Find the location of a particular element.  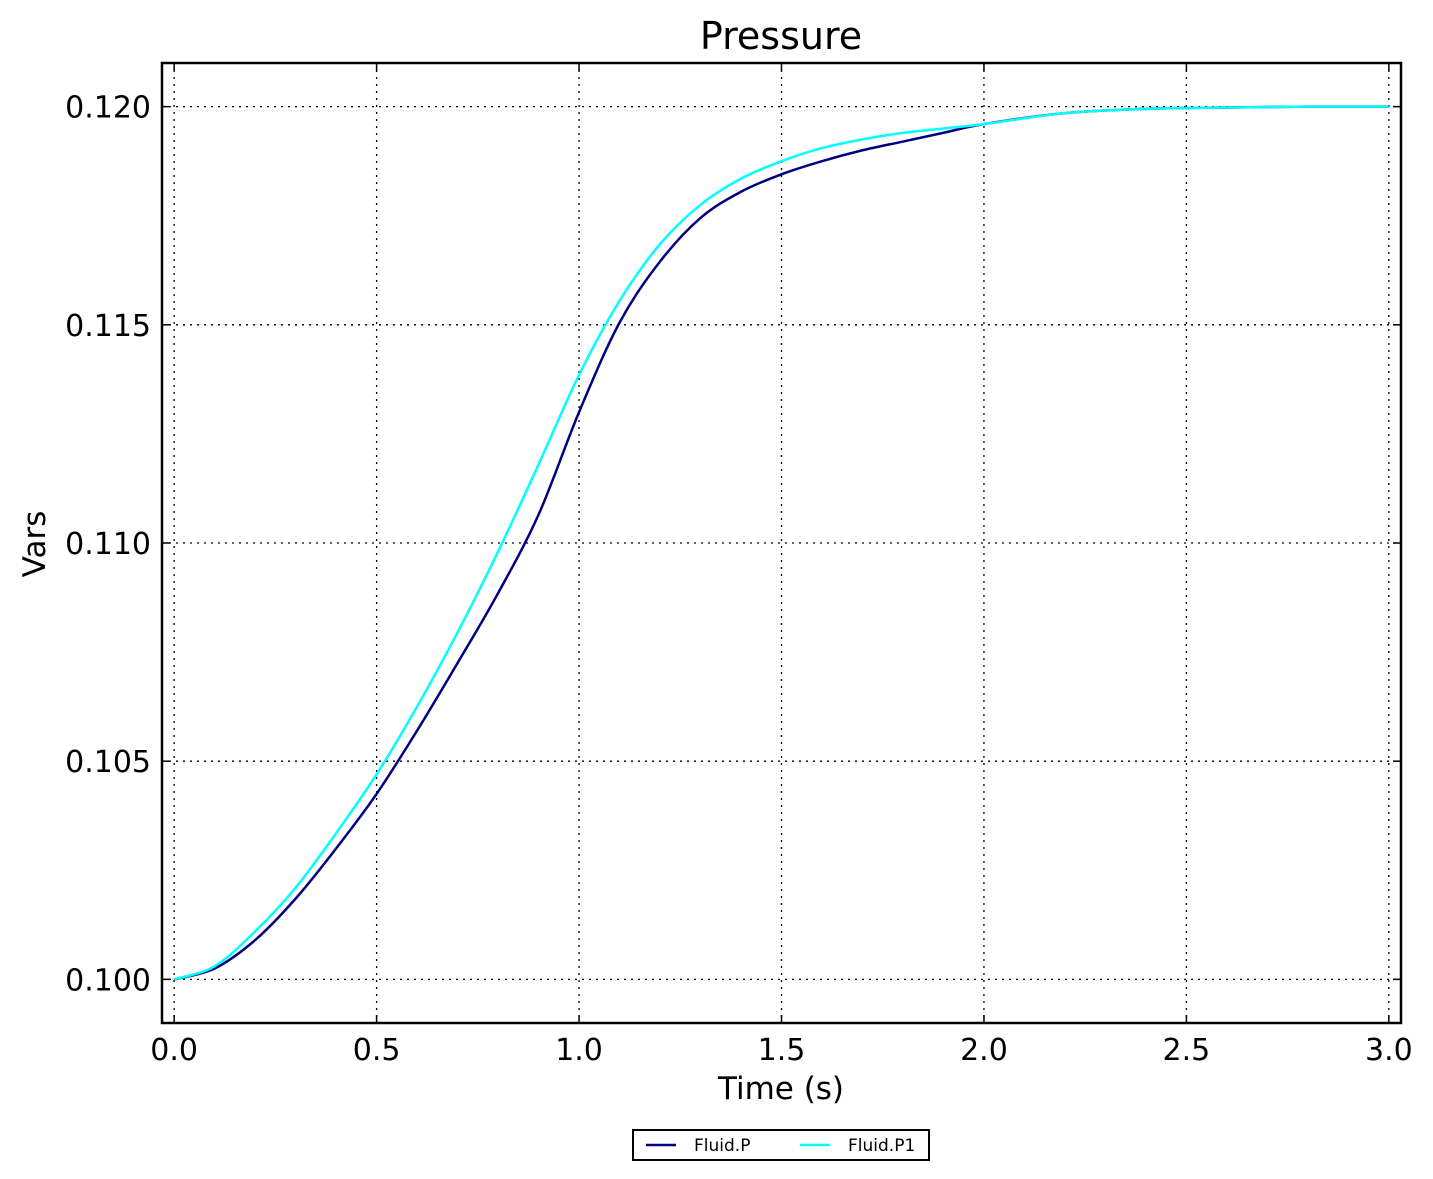

legend-label-fluid-p: Fluid.P is located at coordinates (722, 1146).